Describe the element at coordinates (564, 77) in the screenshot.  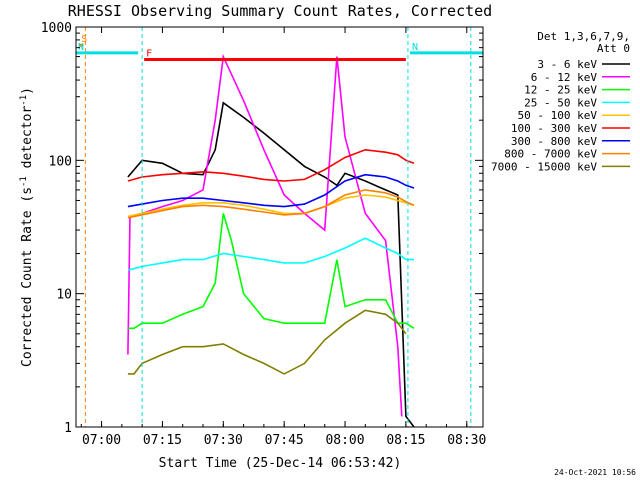
I see `legend-label-1: 6 - 12 keV` at that location.